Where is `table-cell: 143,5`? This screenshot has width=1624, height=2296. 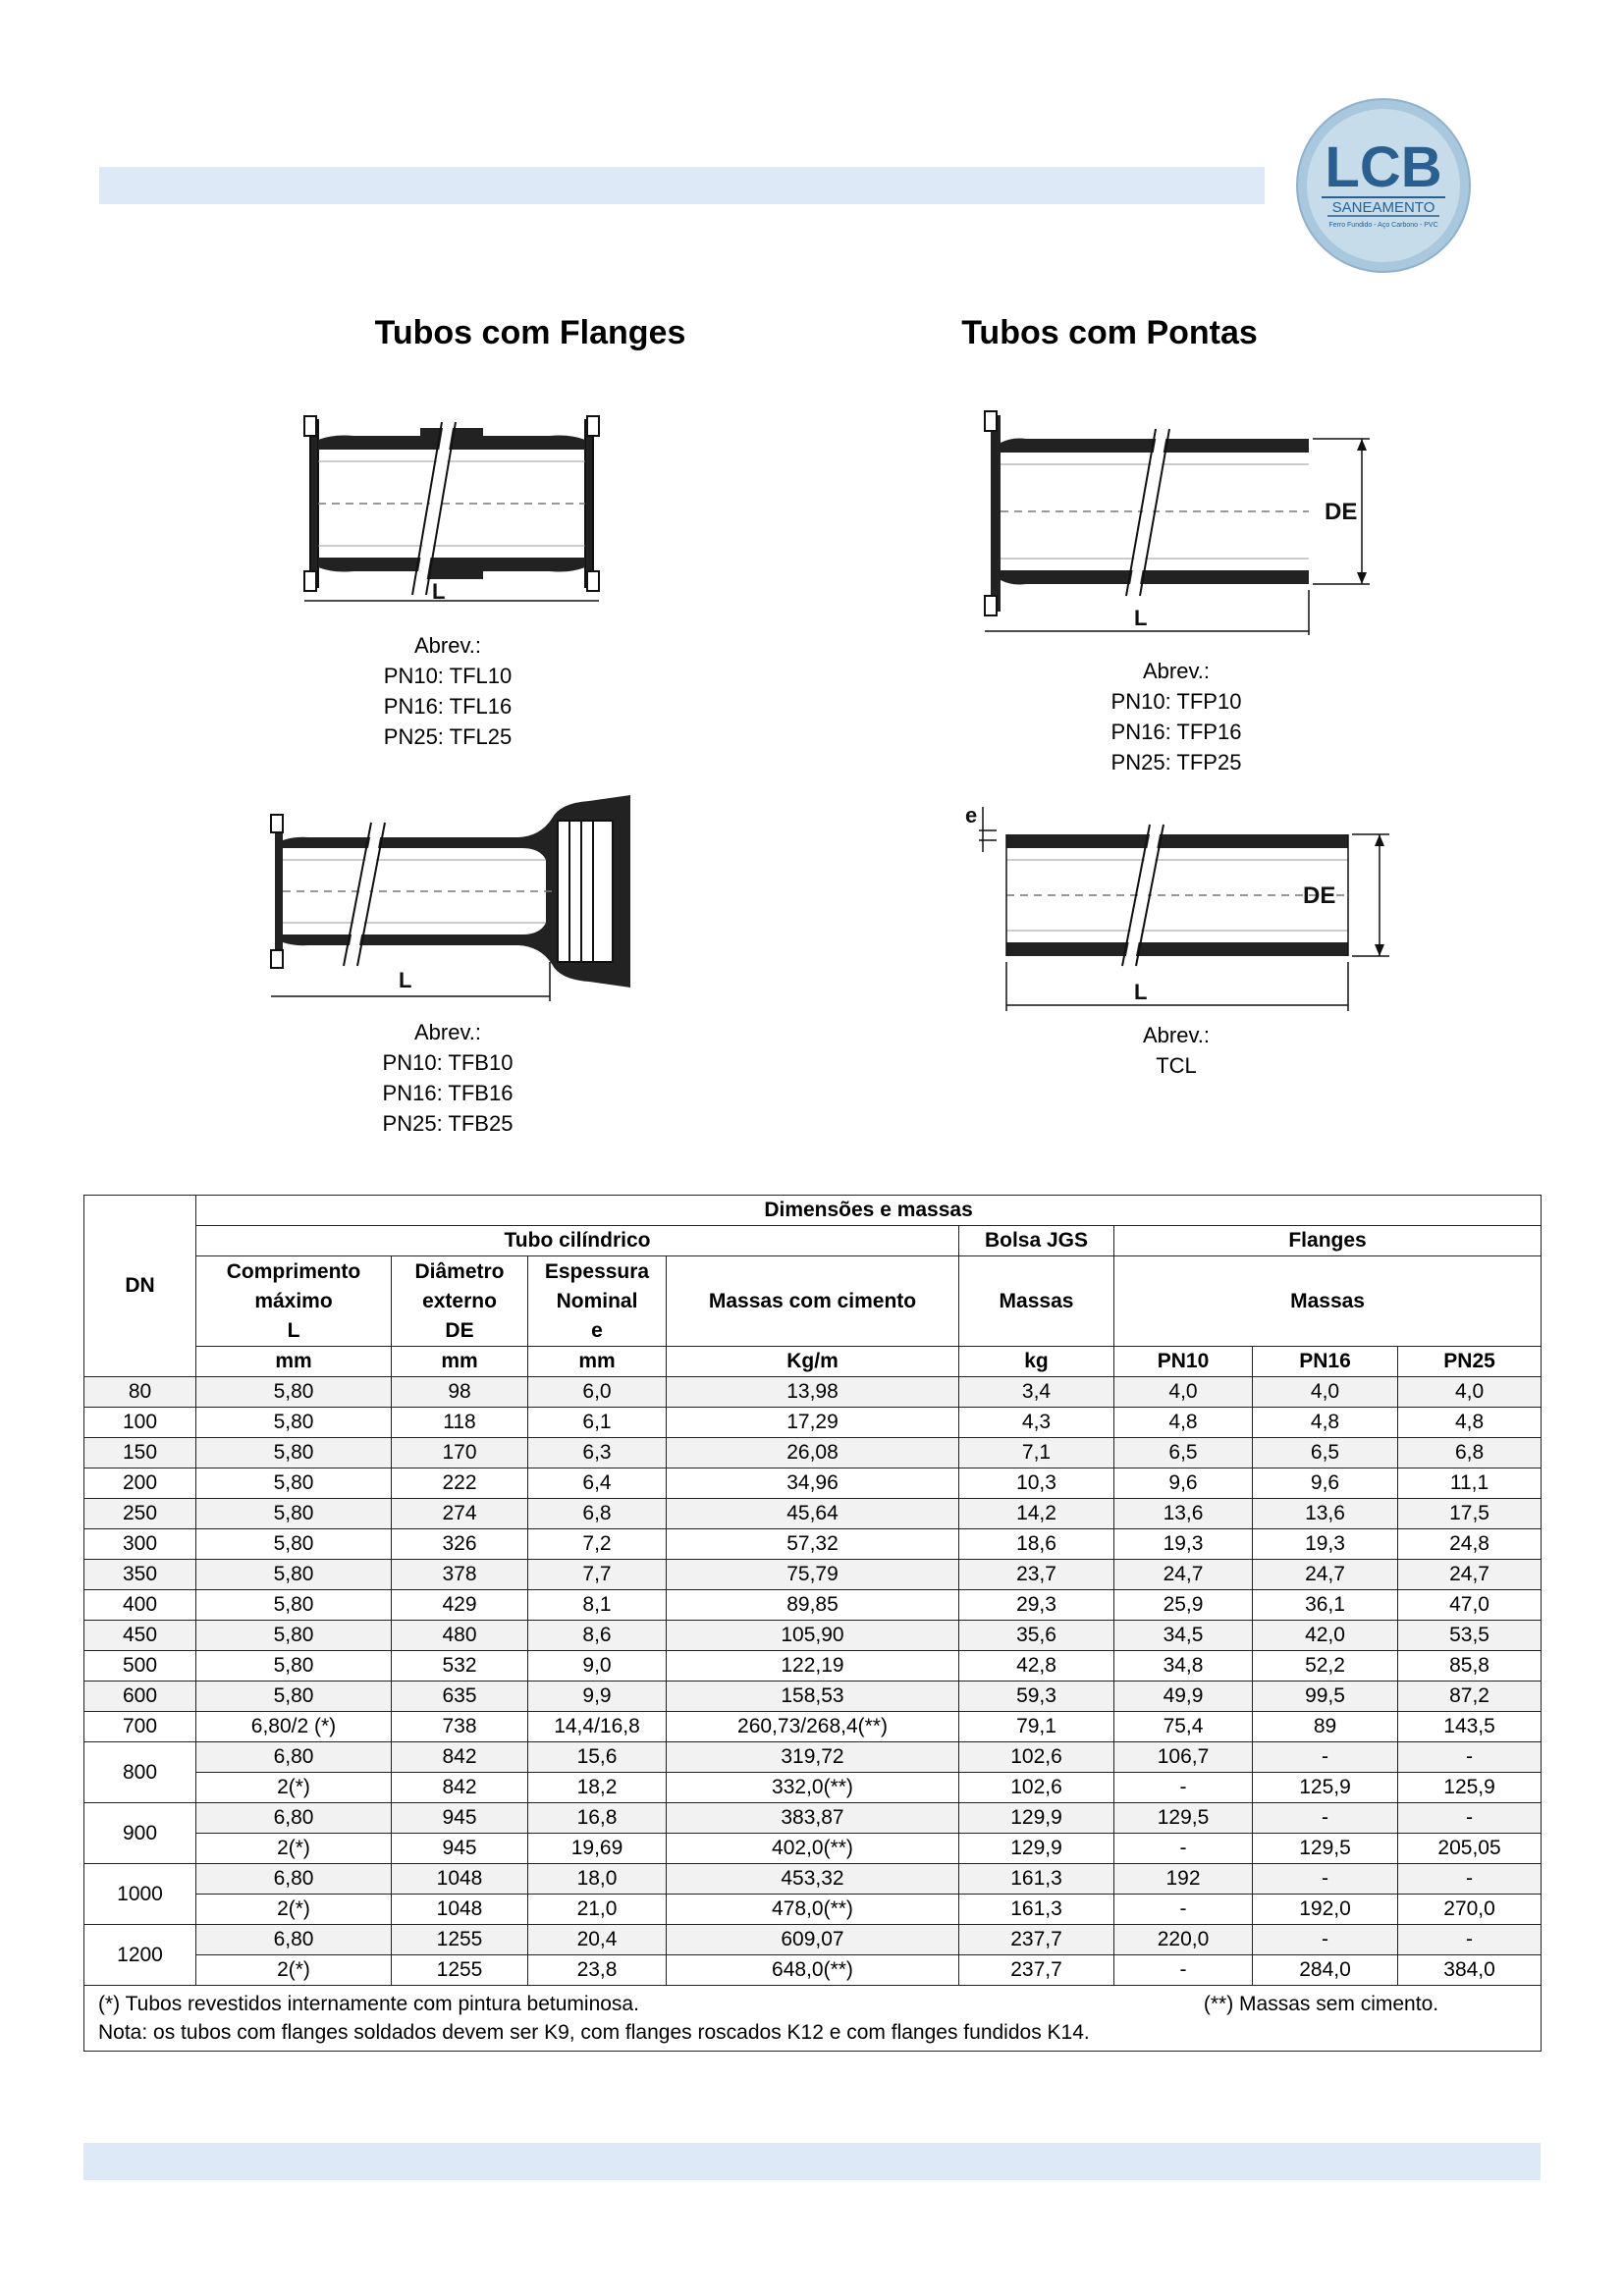
table-cell: 143,5 is located at coordinates (1469, 1726).